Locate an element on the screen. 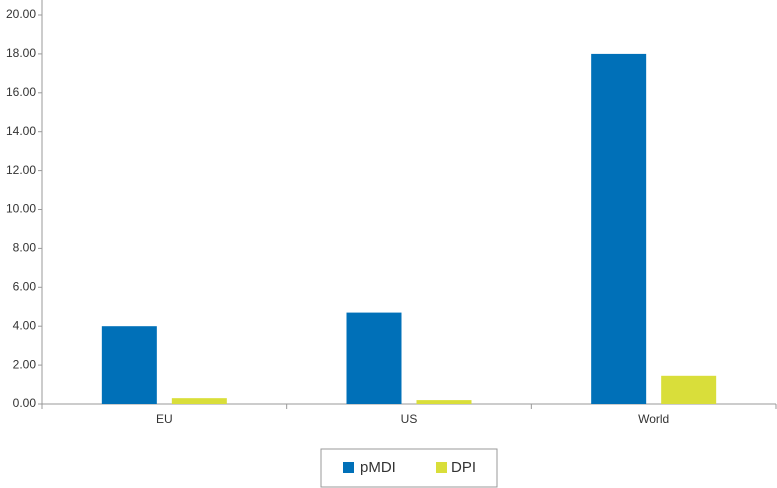  y-tick-label: 0.00 is located at coordinates (25, 403).